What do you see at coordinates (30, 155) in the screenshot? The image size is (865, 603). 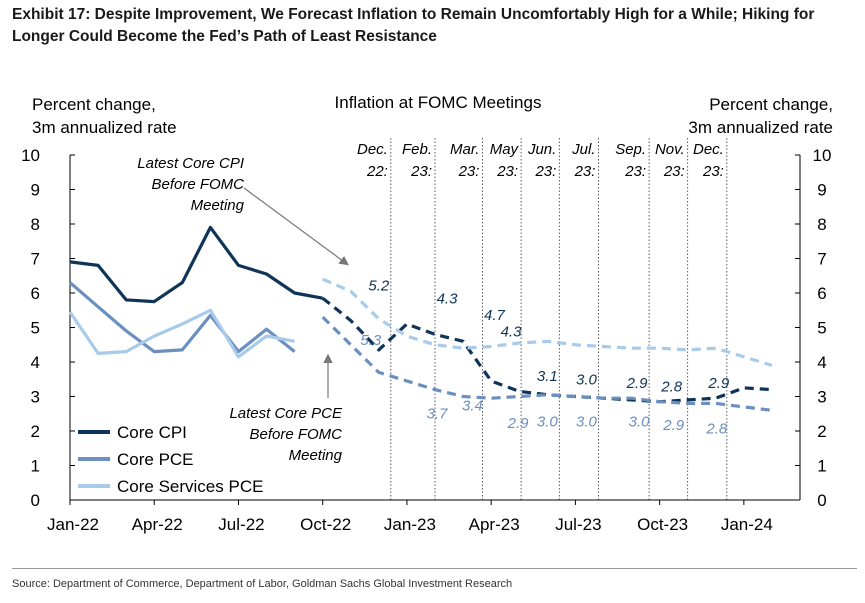 I see `y-tick-label-left: 10` at bounding box center [30, 155].